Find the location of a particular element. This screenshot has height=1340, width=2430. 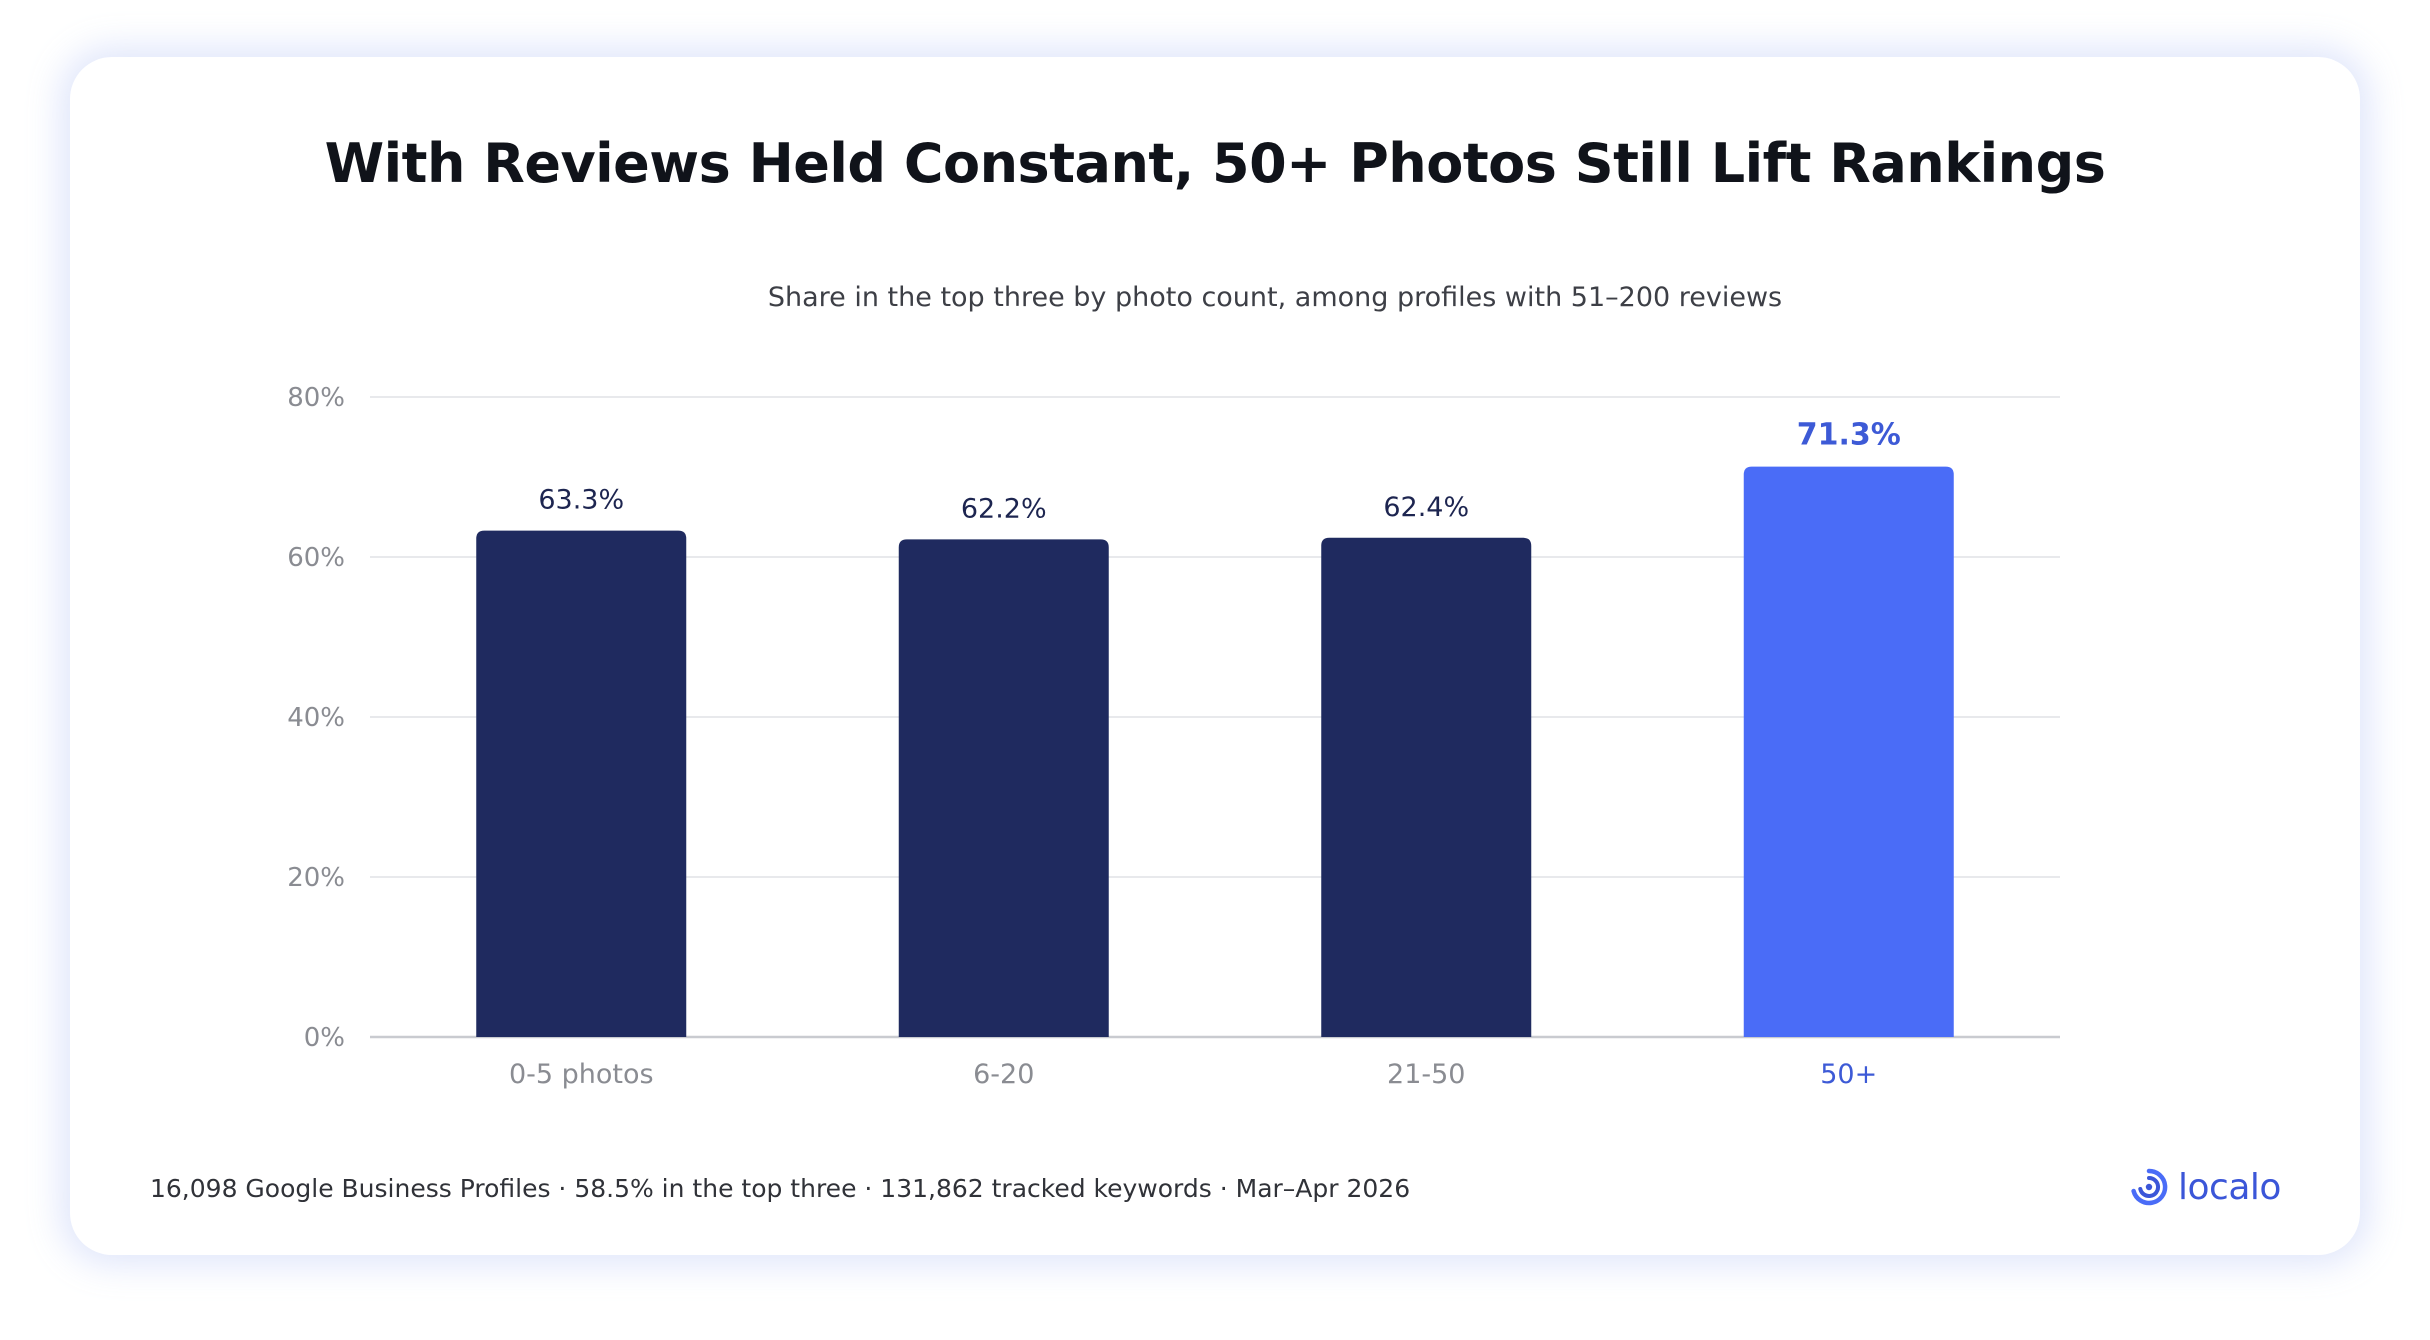

bar-value-label: 62.2% is located at coordinates (1004, 508).